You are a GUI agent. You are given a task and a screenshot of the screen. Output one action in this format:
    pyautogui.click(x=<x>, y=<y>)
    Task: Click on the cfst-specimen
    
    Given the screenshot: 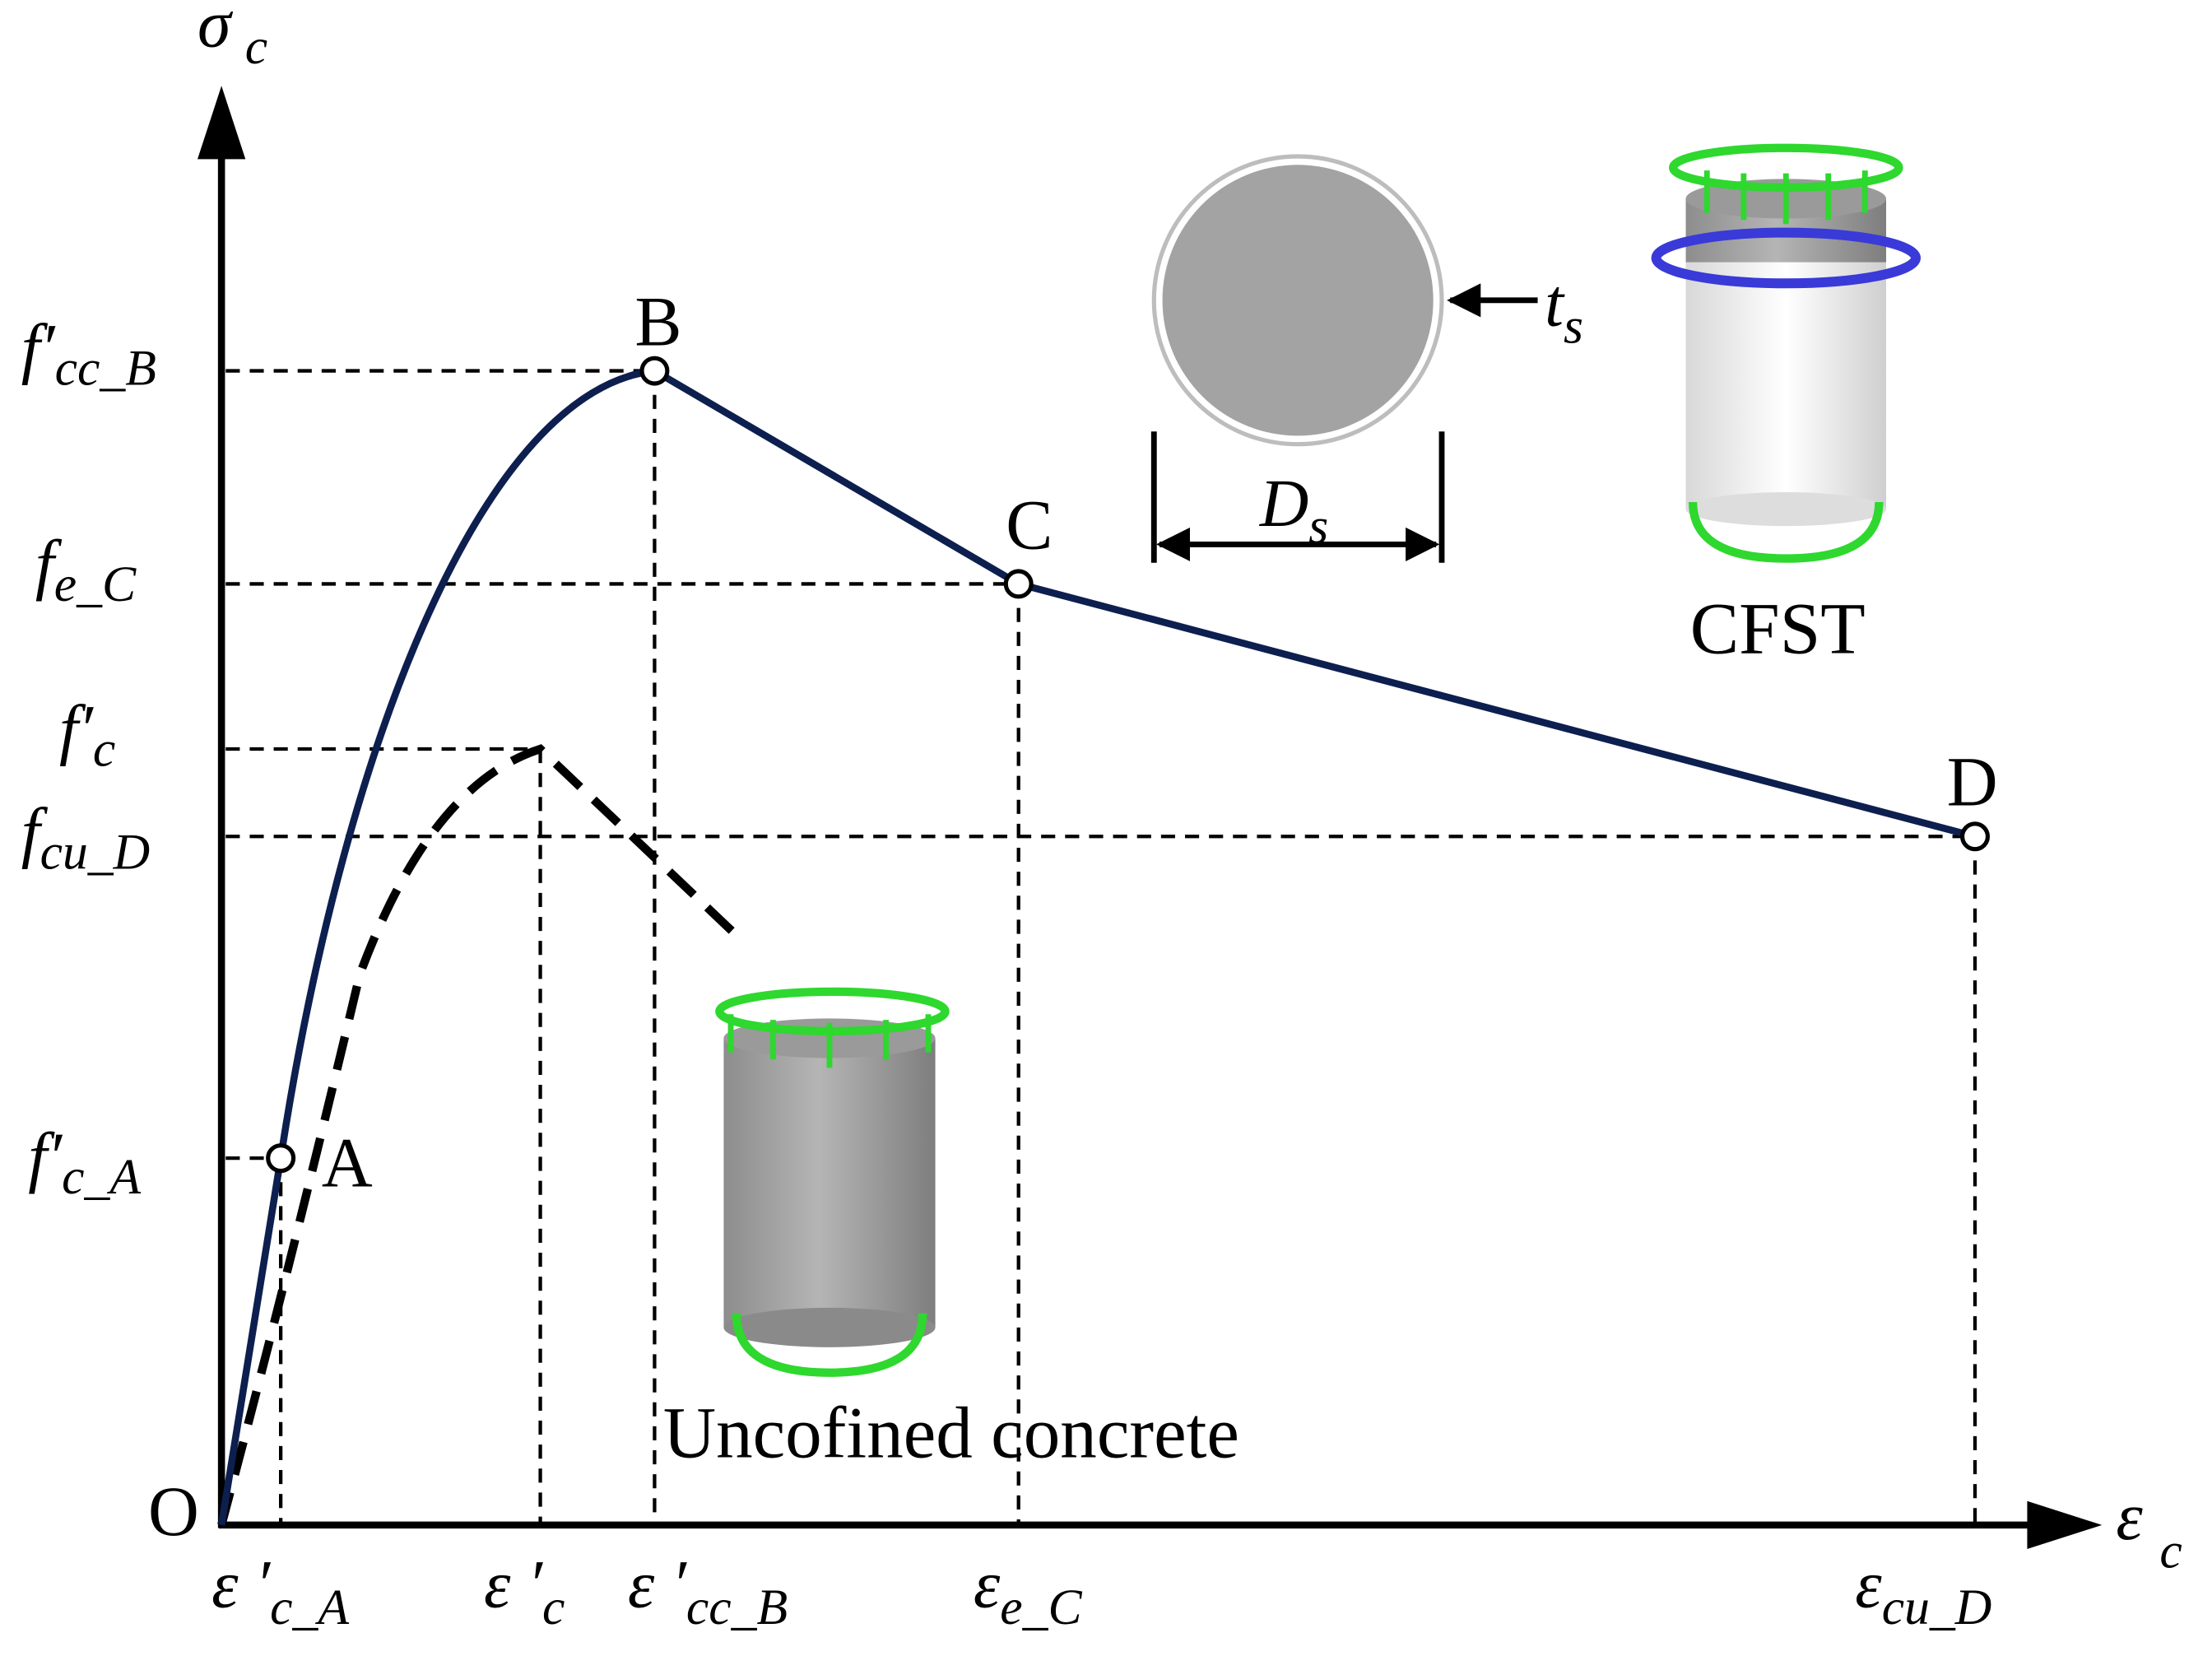 What is the action you would take?
    pyautogui.click(x=1786, y=353)
    